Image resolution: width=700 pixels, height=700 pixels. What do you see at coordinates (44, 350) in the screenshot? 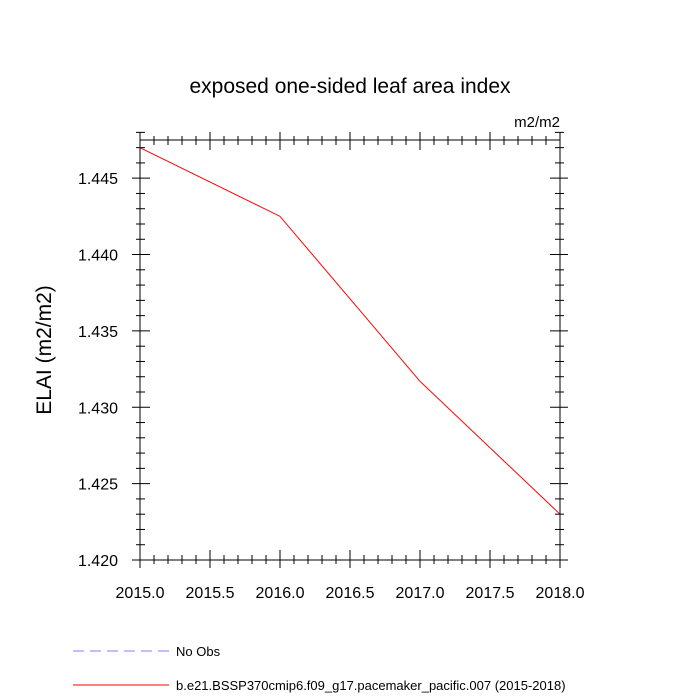
I see `y-axis-label: ELAI (m2/m2)` at bounding box center [44, 350].